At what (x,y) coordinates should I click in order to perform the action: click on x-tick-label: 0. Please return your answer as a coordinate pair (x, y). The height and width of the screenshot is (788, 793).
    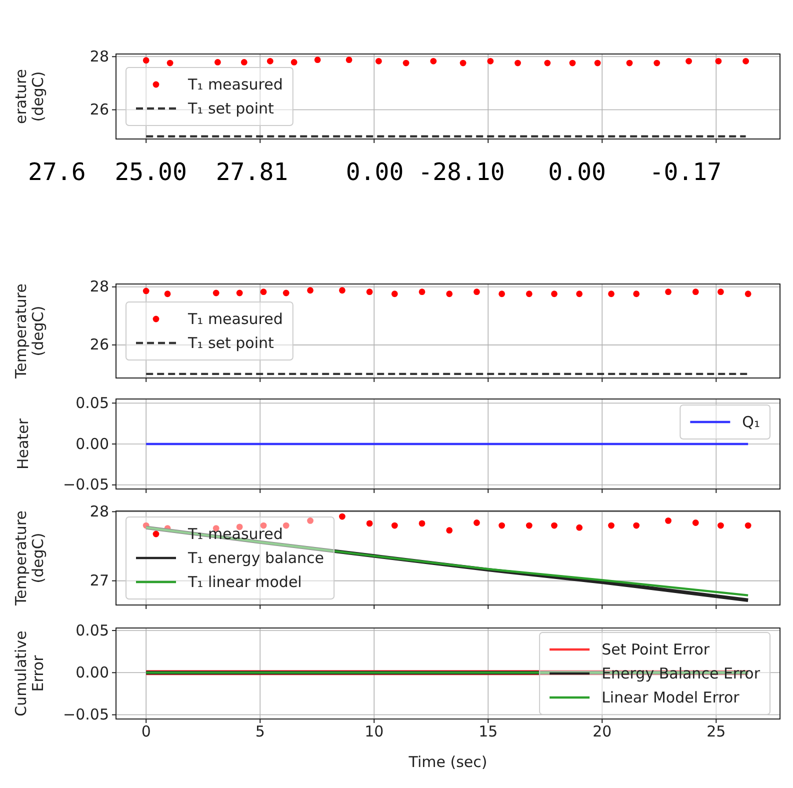
    Looking at the image, I should click on (146, 731).